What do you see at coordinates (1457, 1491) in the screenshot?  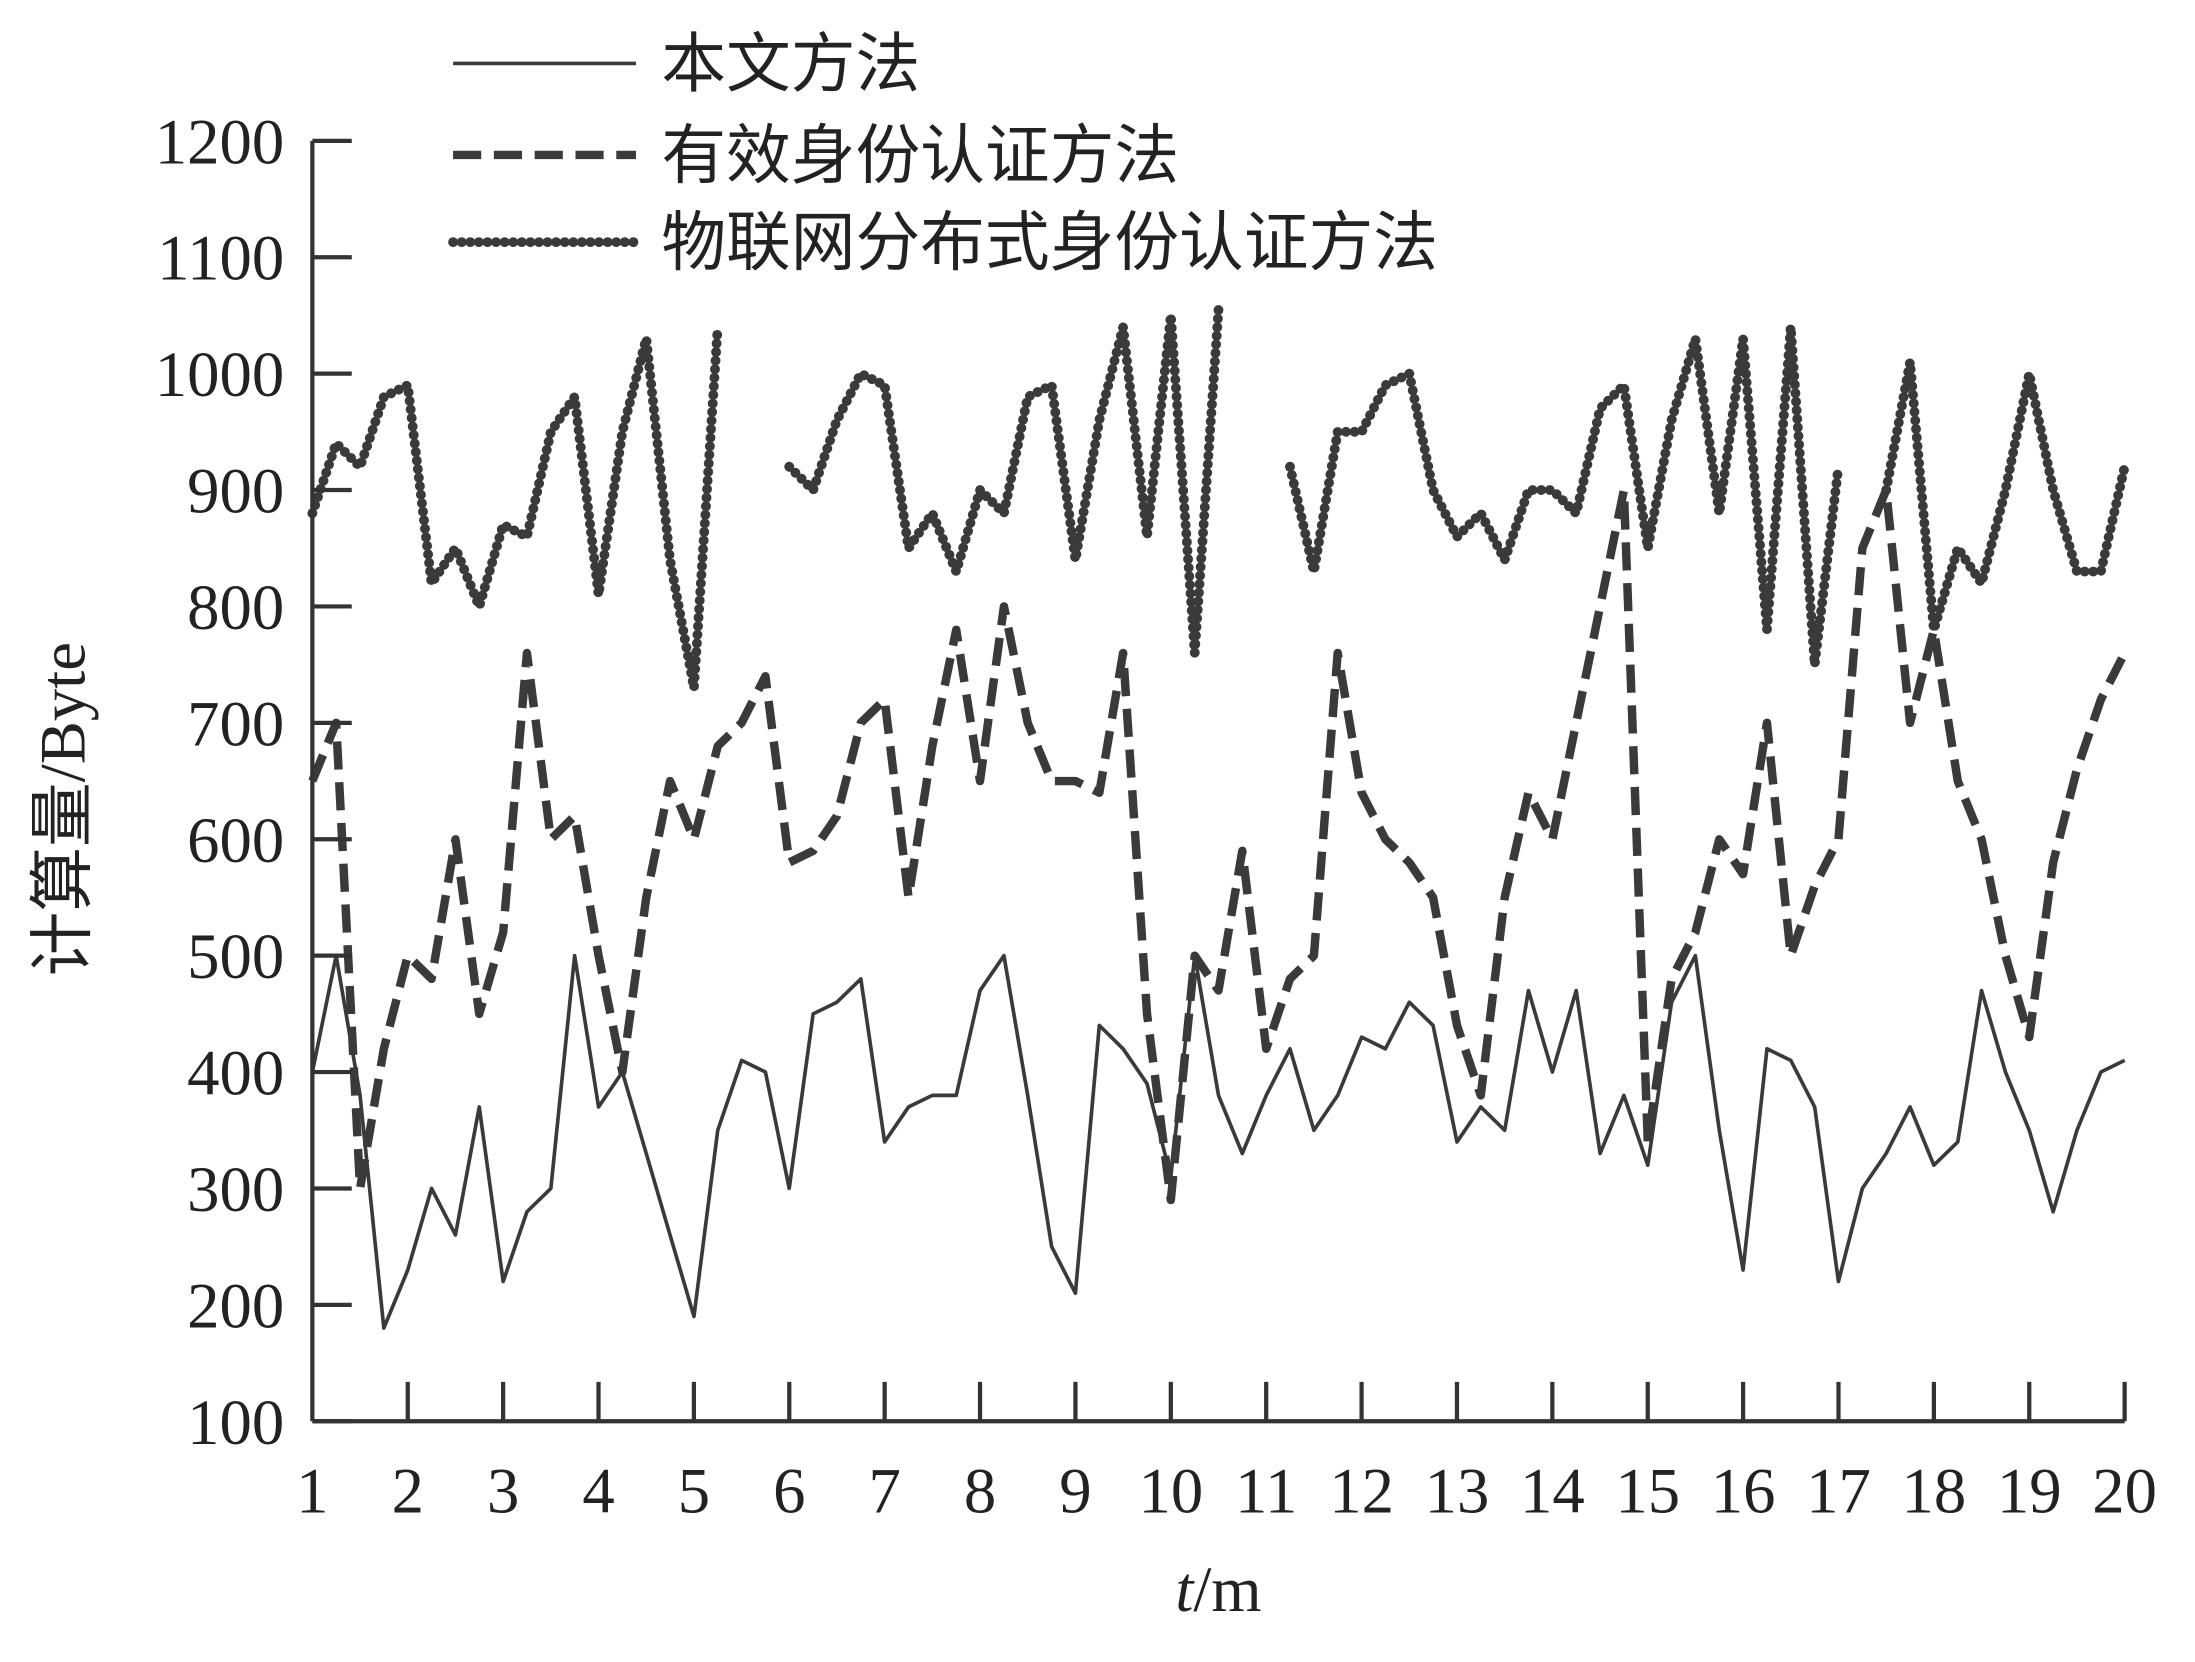 I see `x-tick-label: 13` at bounding box center [1457, 1491].